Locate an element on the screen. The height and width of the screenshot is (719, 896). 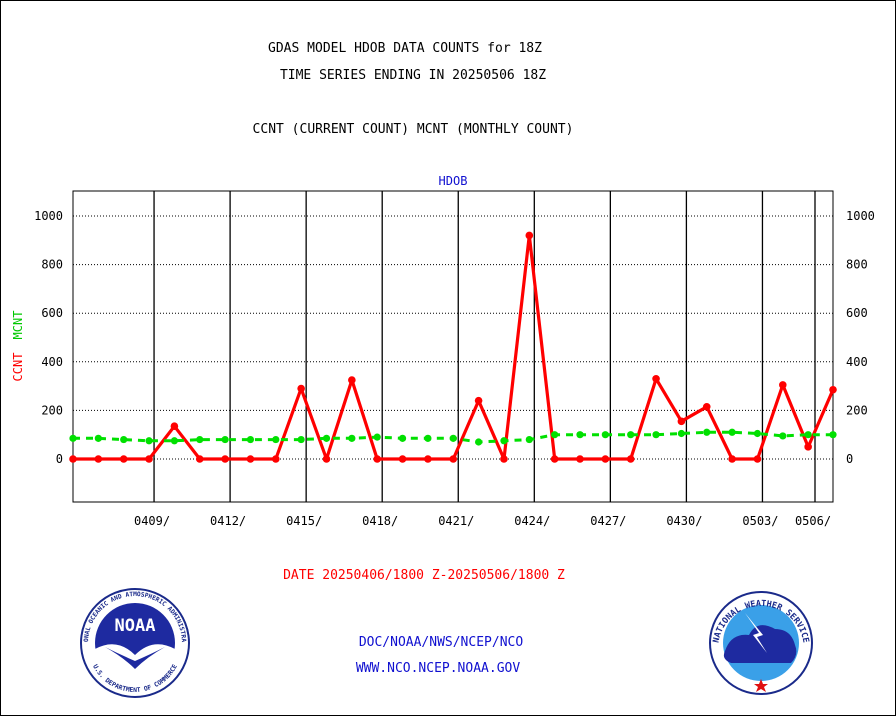
star-icon is located at coordinates (761, 685).